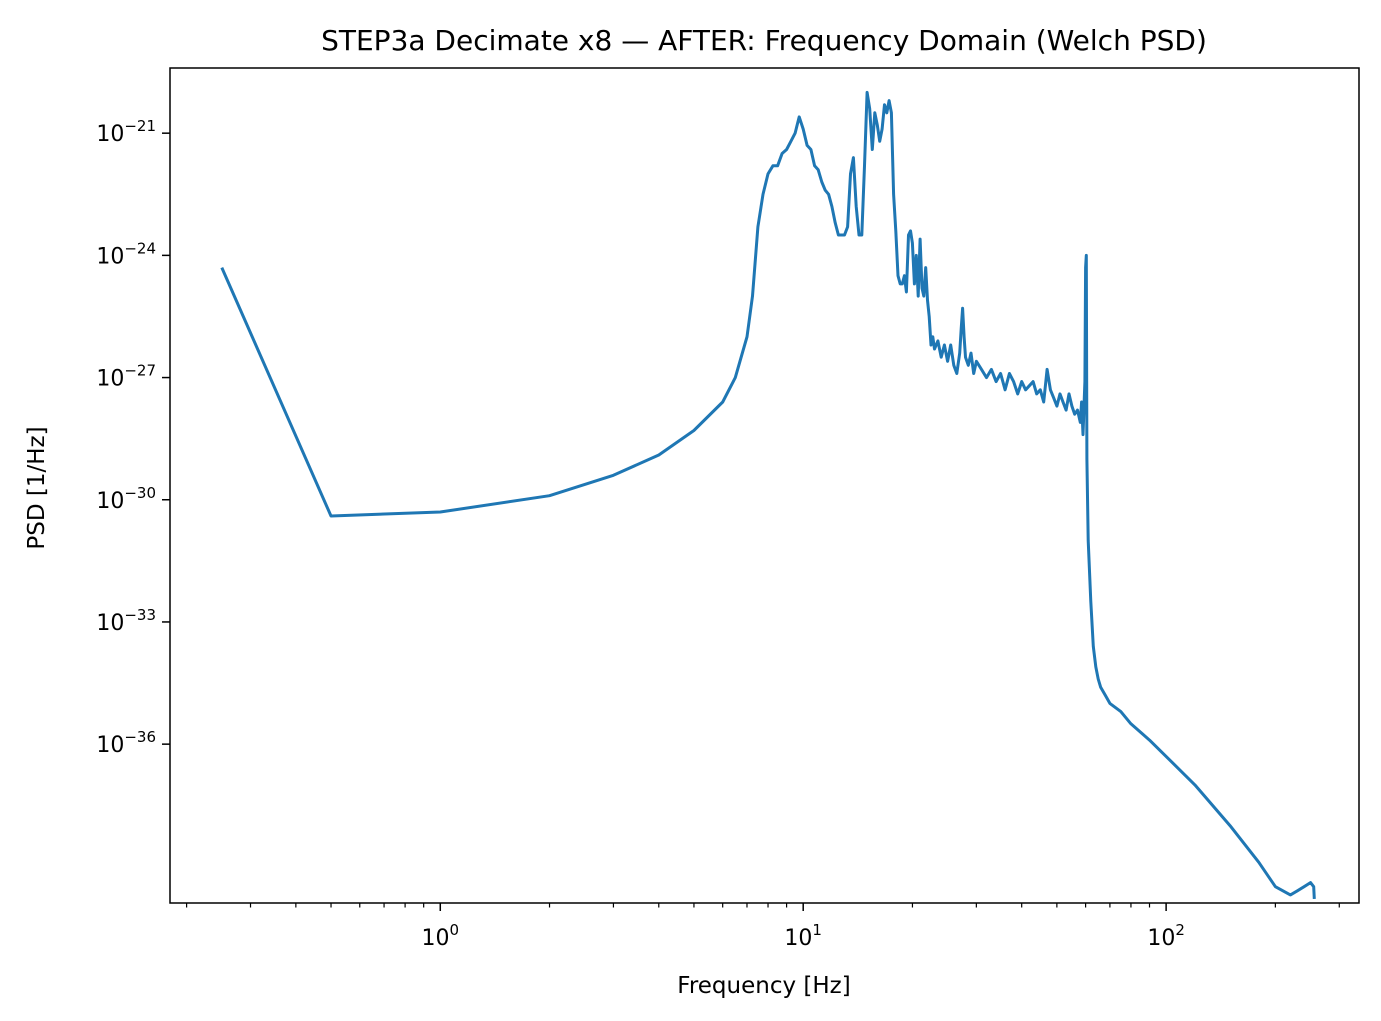 The width and height of the screenshot is (1381, 1021). Describe the element at coordinates (763, 927) in the screenshot. I see `x-axis: 10⁰ 10¹ 10²` at that location.